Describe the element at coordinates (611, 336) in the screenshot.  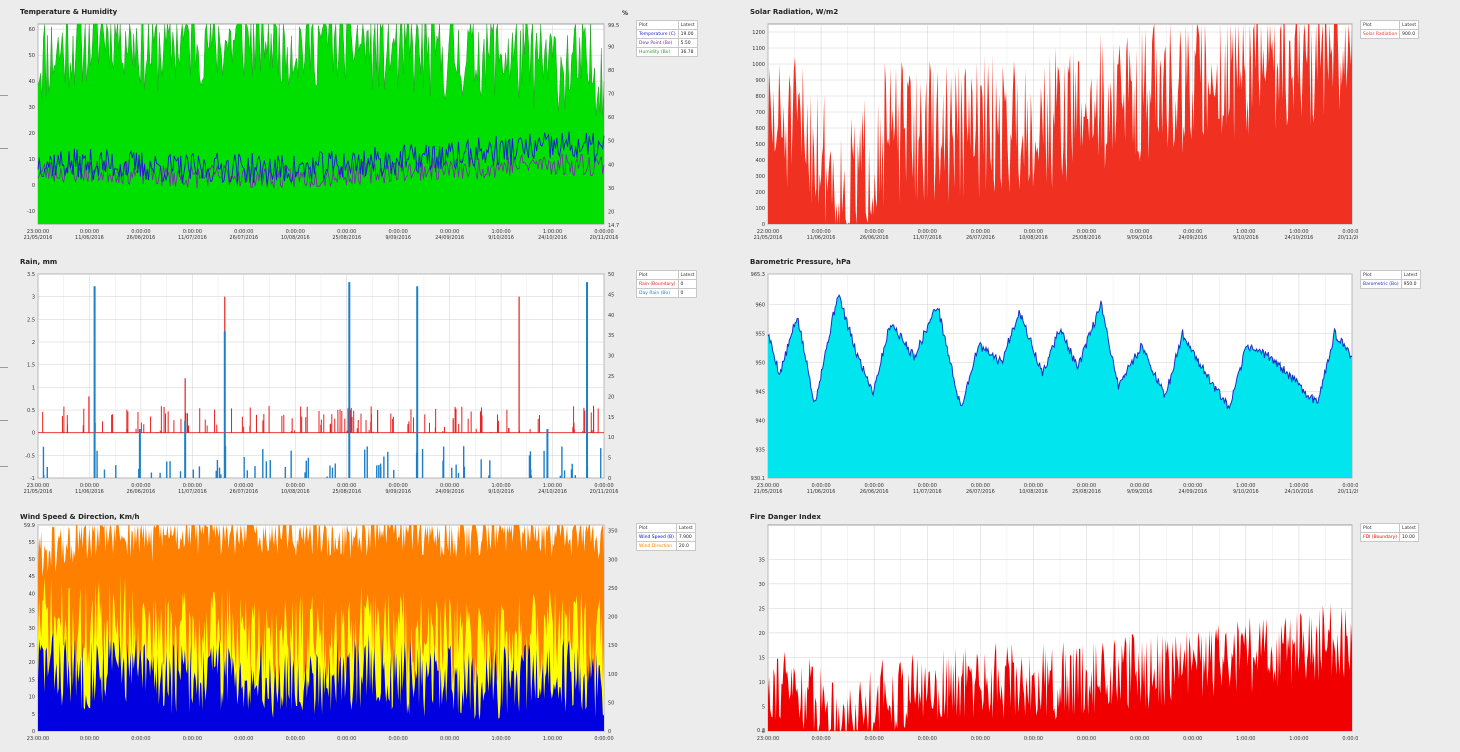
I see `y-right-tick-label: 35` at that location.